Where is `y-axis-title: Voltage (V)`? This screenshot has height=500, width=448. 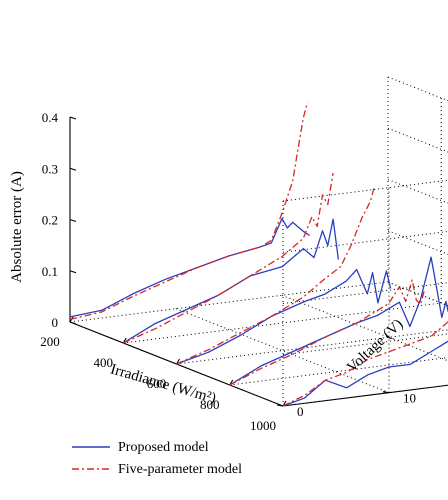
y-axis-title: Voltage (V) is located at coordinates (375, 346).